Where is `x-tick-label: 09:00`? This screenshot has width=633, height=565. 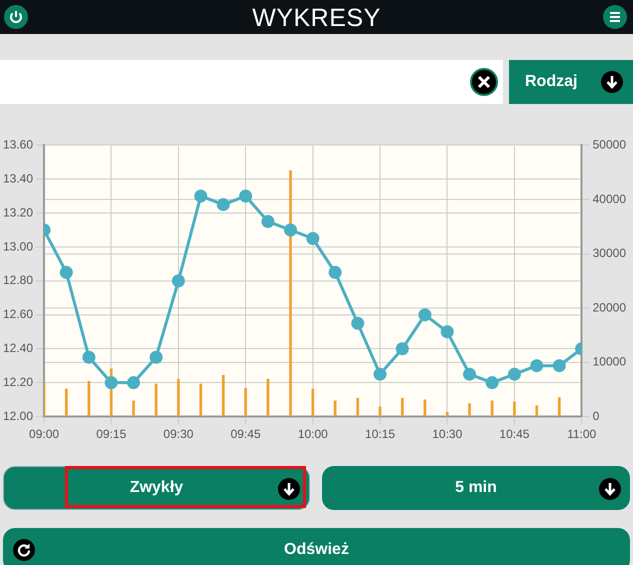
x-tick-label: 09:00 is located at coordinates (44, 434).